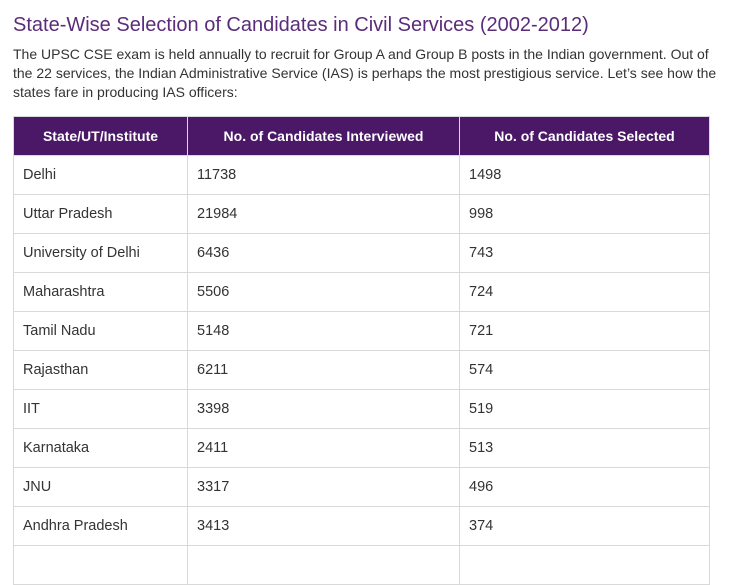  I want to click on state-cell: JNU, so click(100, 487).